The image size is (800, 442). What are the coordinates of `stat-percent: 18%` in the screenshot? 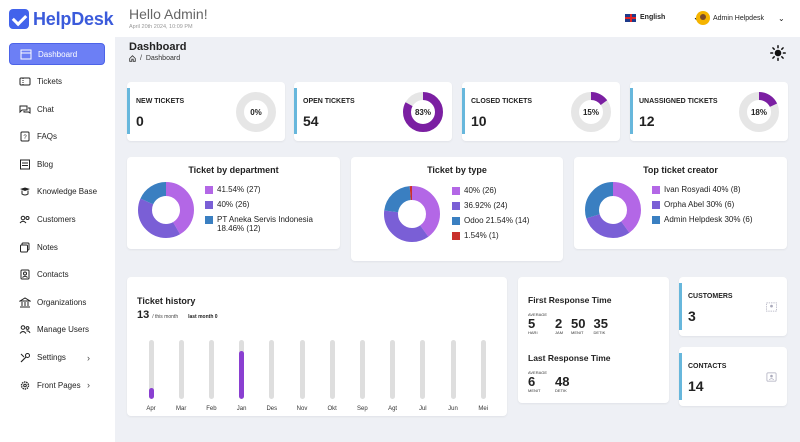 It's located at (758, 112).